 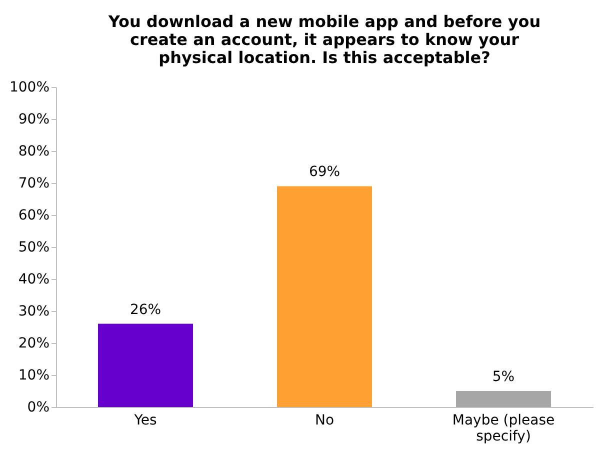 What do you see at coordinates (34, 120) in the screenshot?
I see `y-tick-label: 90%` at bounding box center [34, 120].